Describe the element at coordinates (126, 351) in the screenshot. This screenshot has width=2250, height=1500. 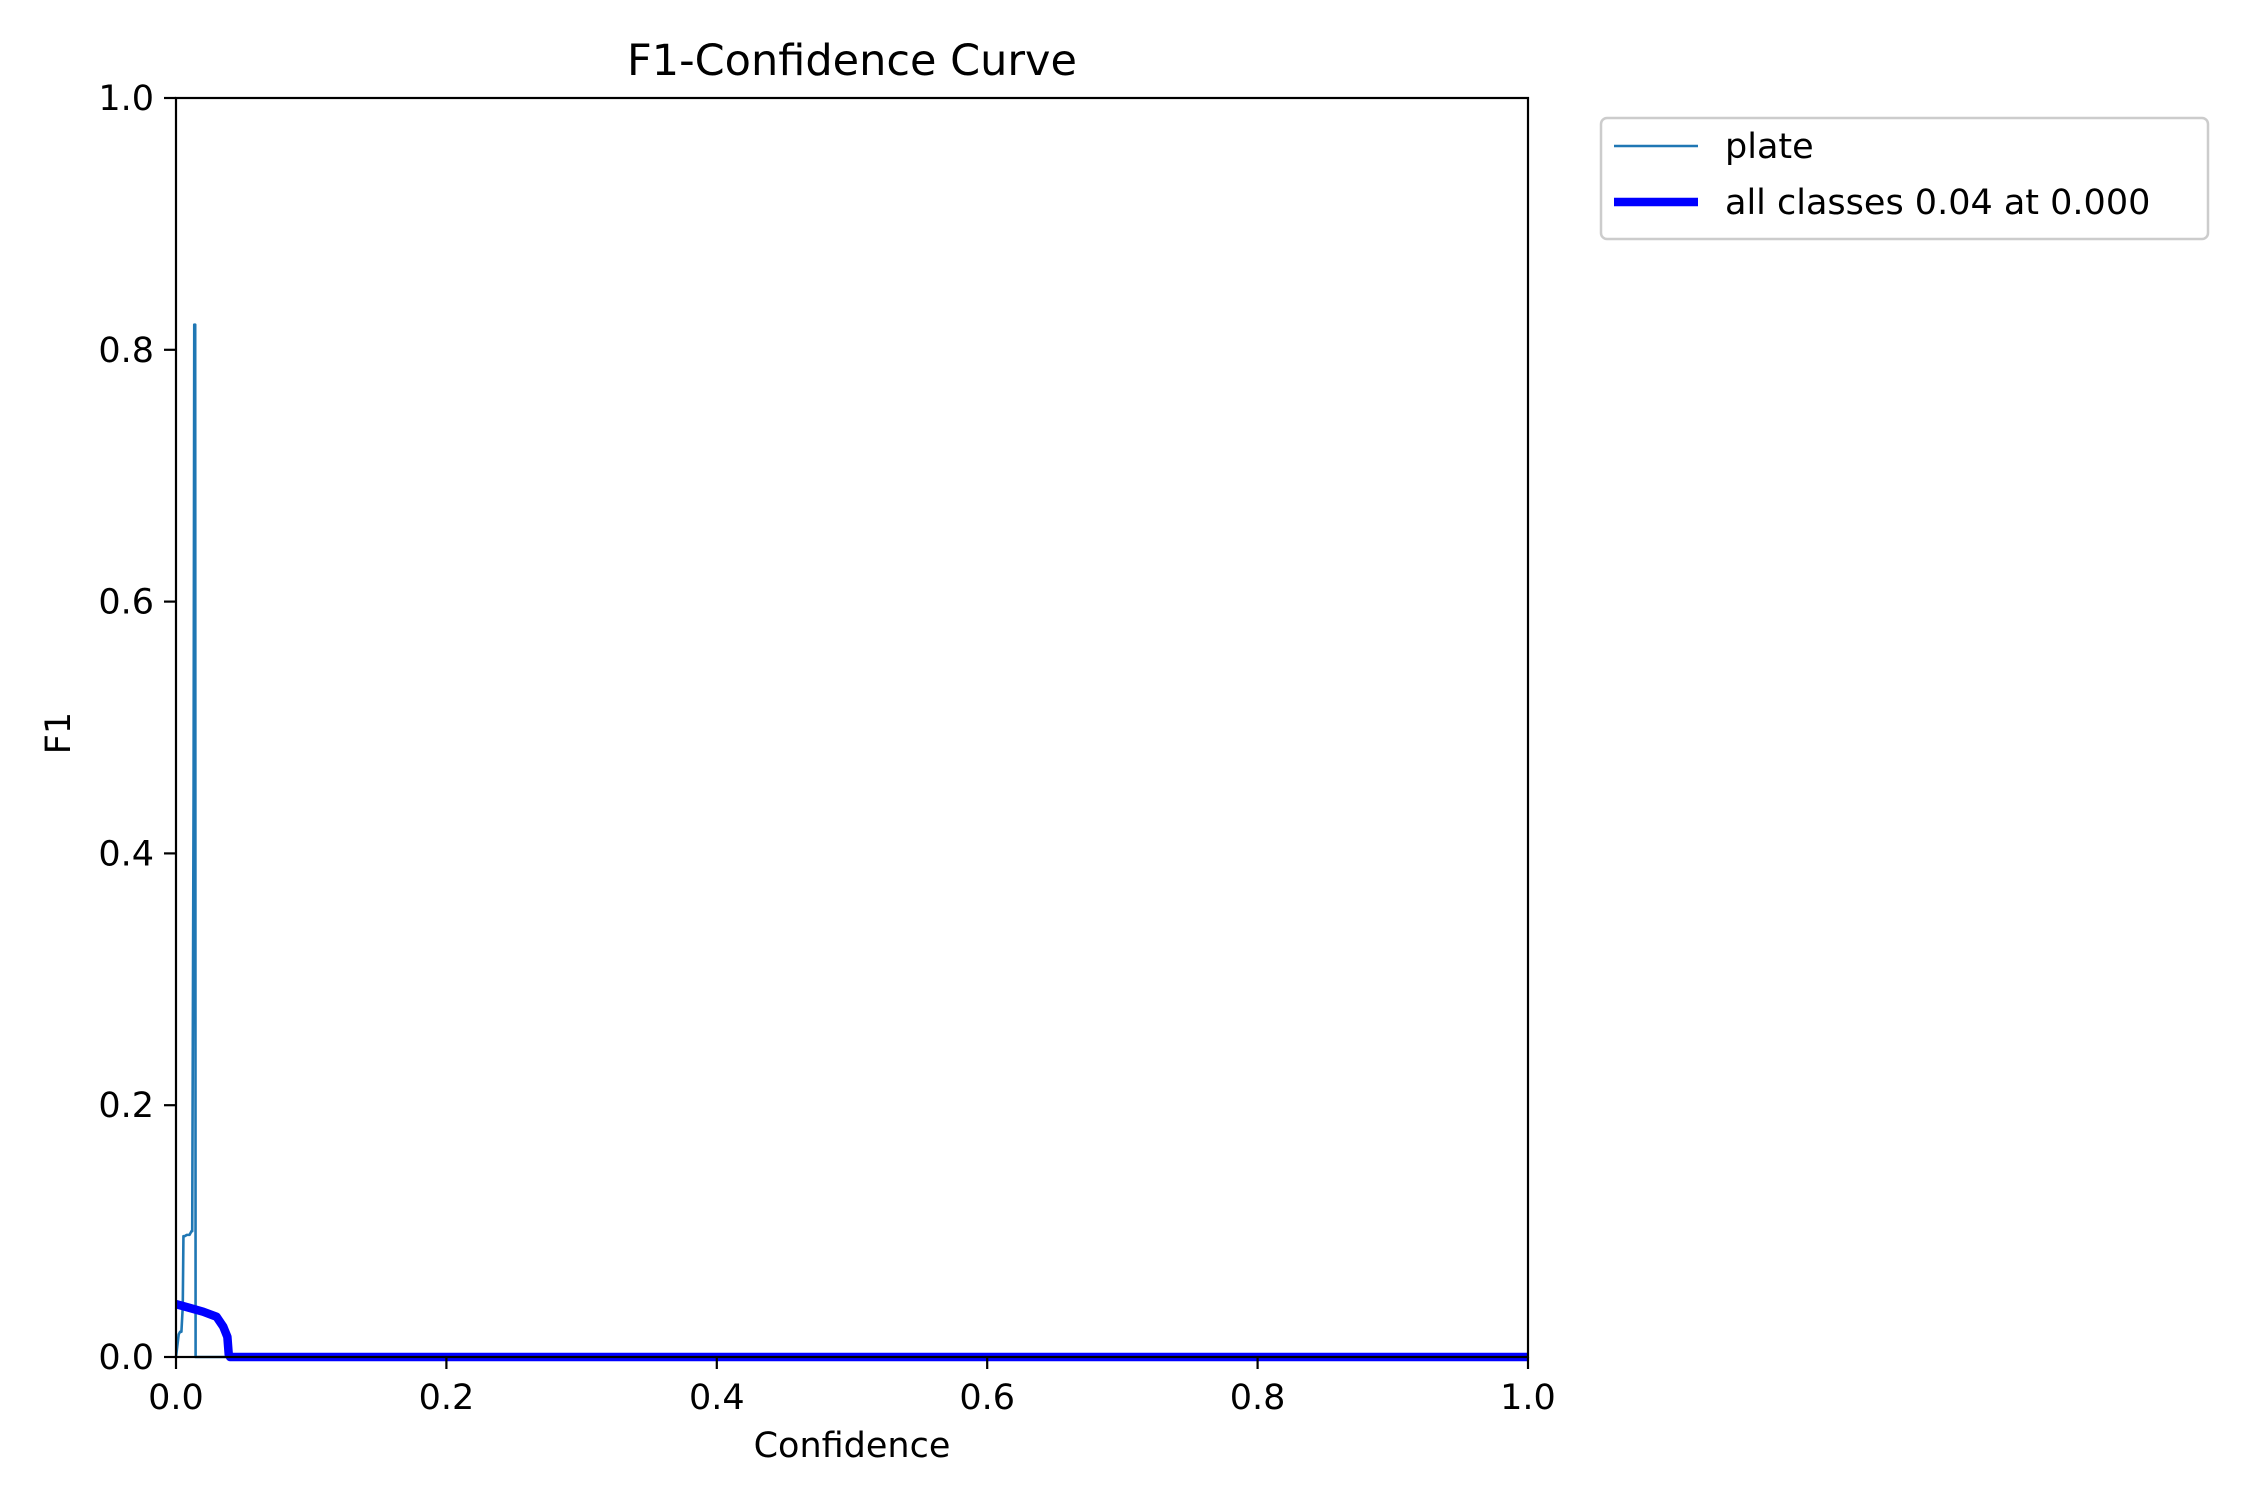
I see `y-tick-label: 0.8` at that location.